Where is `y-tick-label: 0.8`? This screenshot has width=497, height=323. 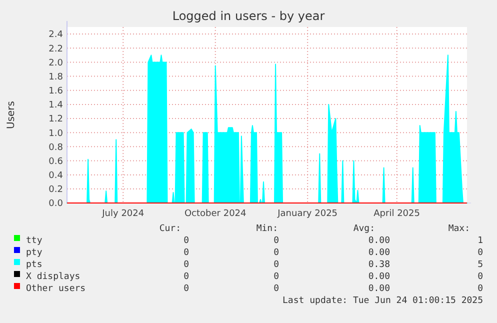 y-tick-label: 0.8 is located at coordinates (56, 147).